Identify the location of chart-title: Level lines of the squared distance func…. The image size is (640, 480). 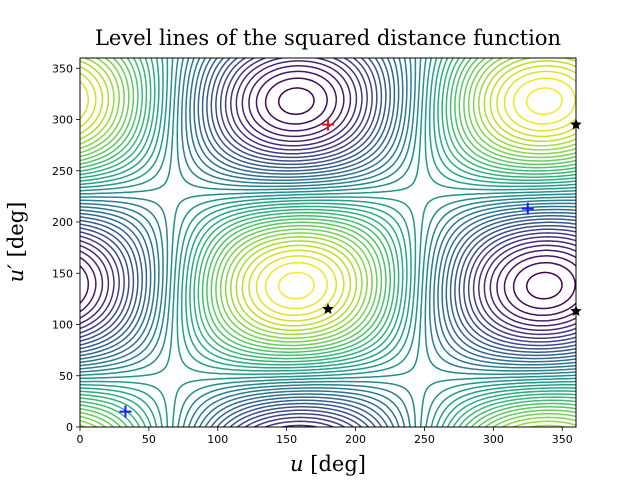
(328, 38).